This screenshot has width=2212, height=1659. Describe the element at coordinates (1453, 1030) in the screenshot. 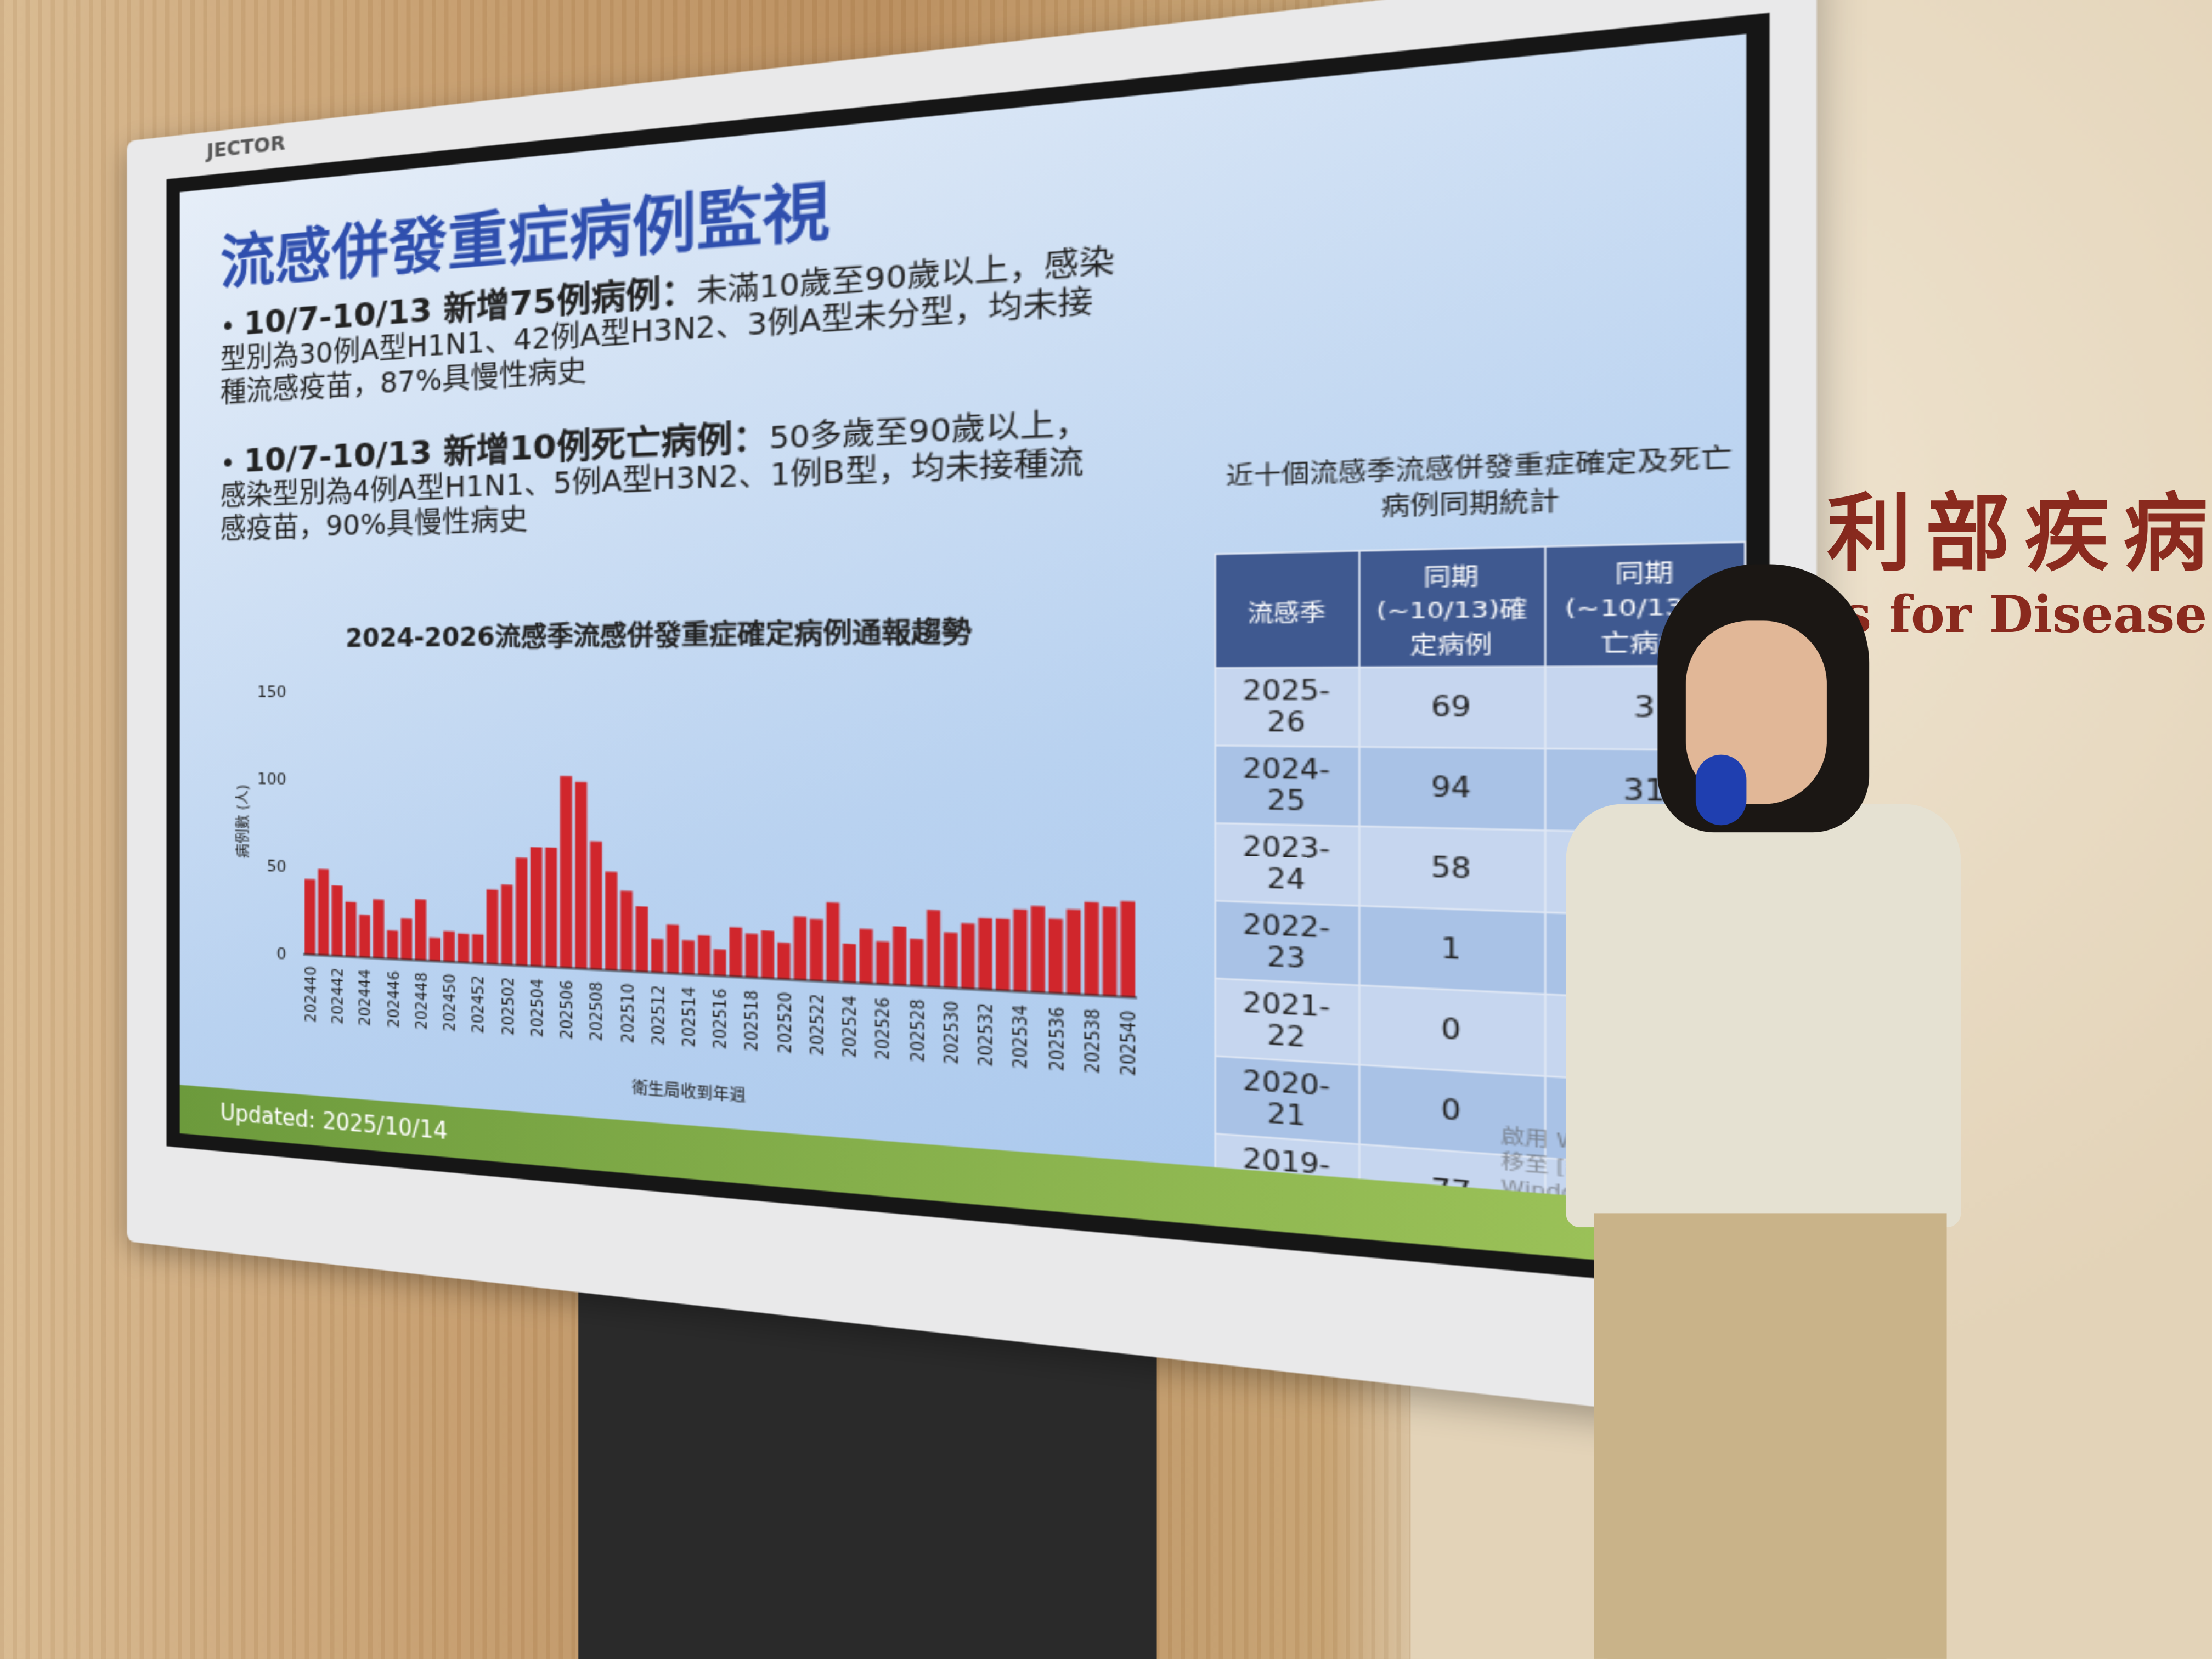

I see `table-cell: 0` at that location.